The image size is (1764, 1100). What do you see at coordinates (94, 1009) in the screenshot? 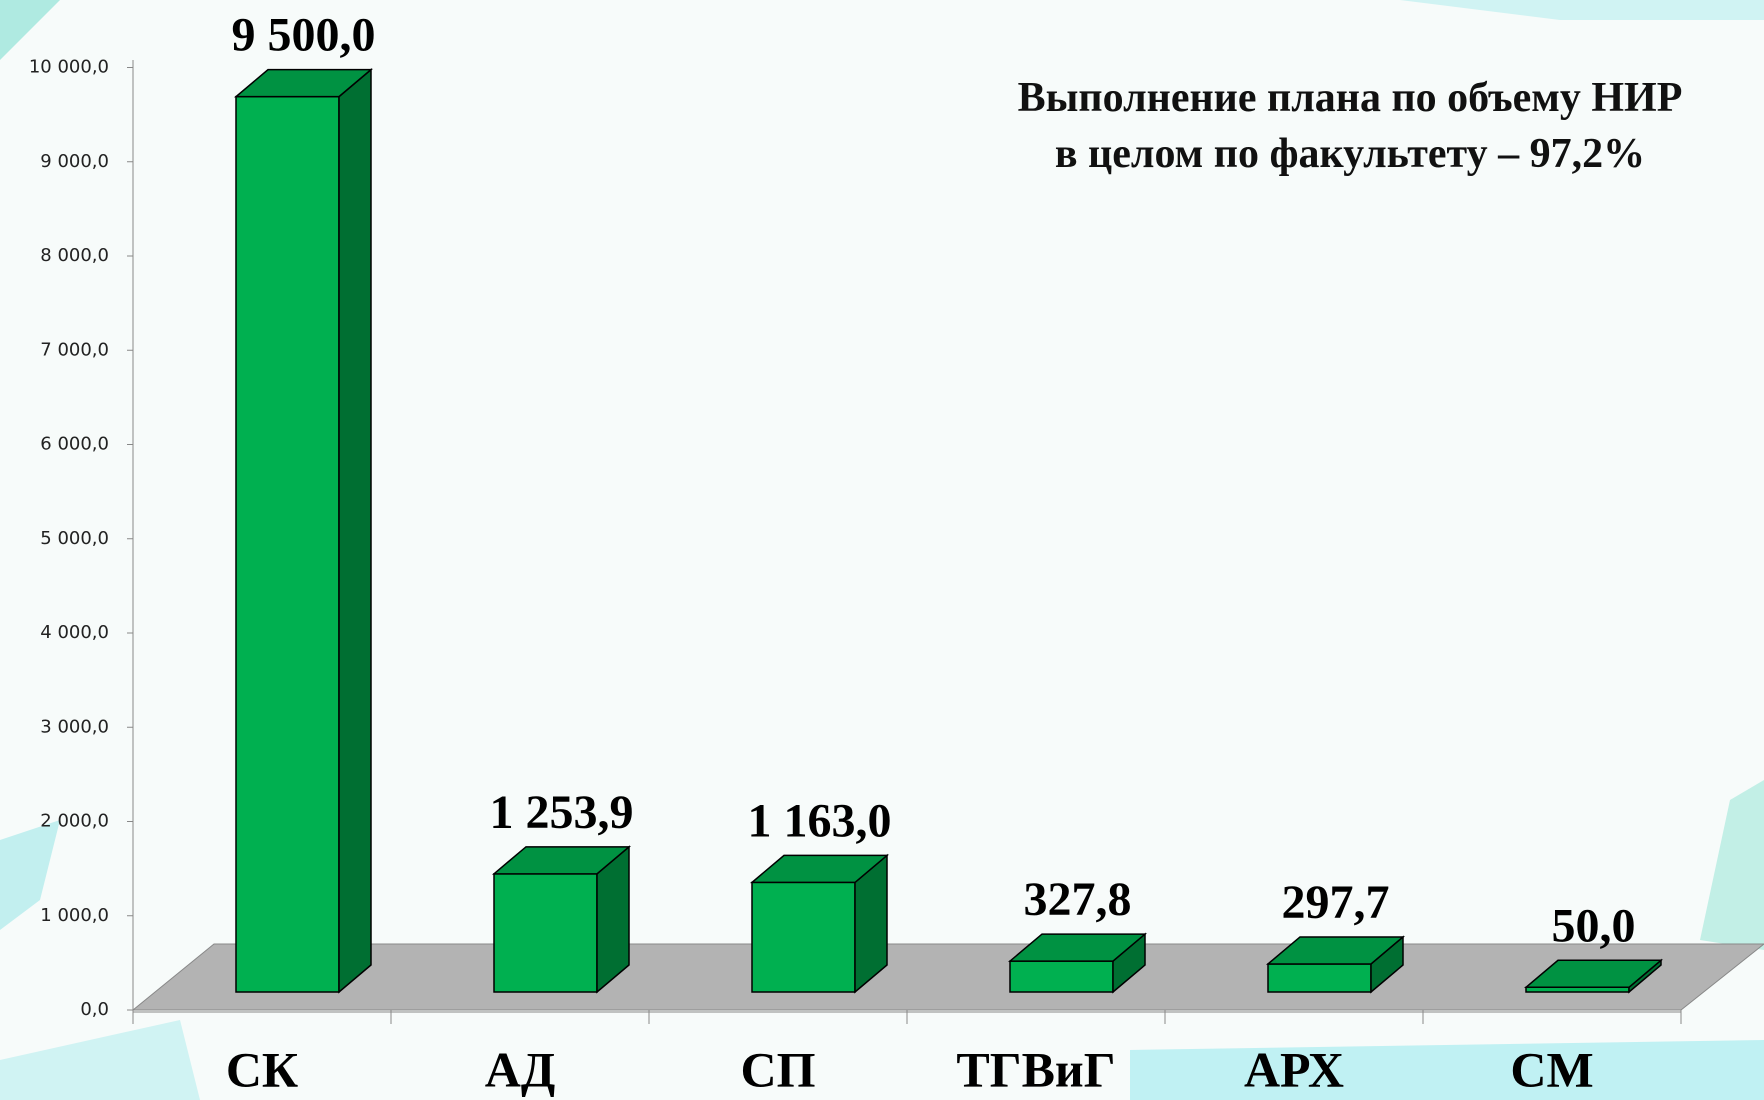
I see `y-tick-label: 0,0` at bounding box center [94, 1009].